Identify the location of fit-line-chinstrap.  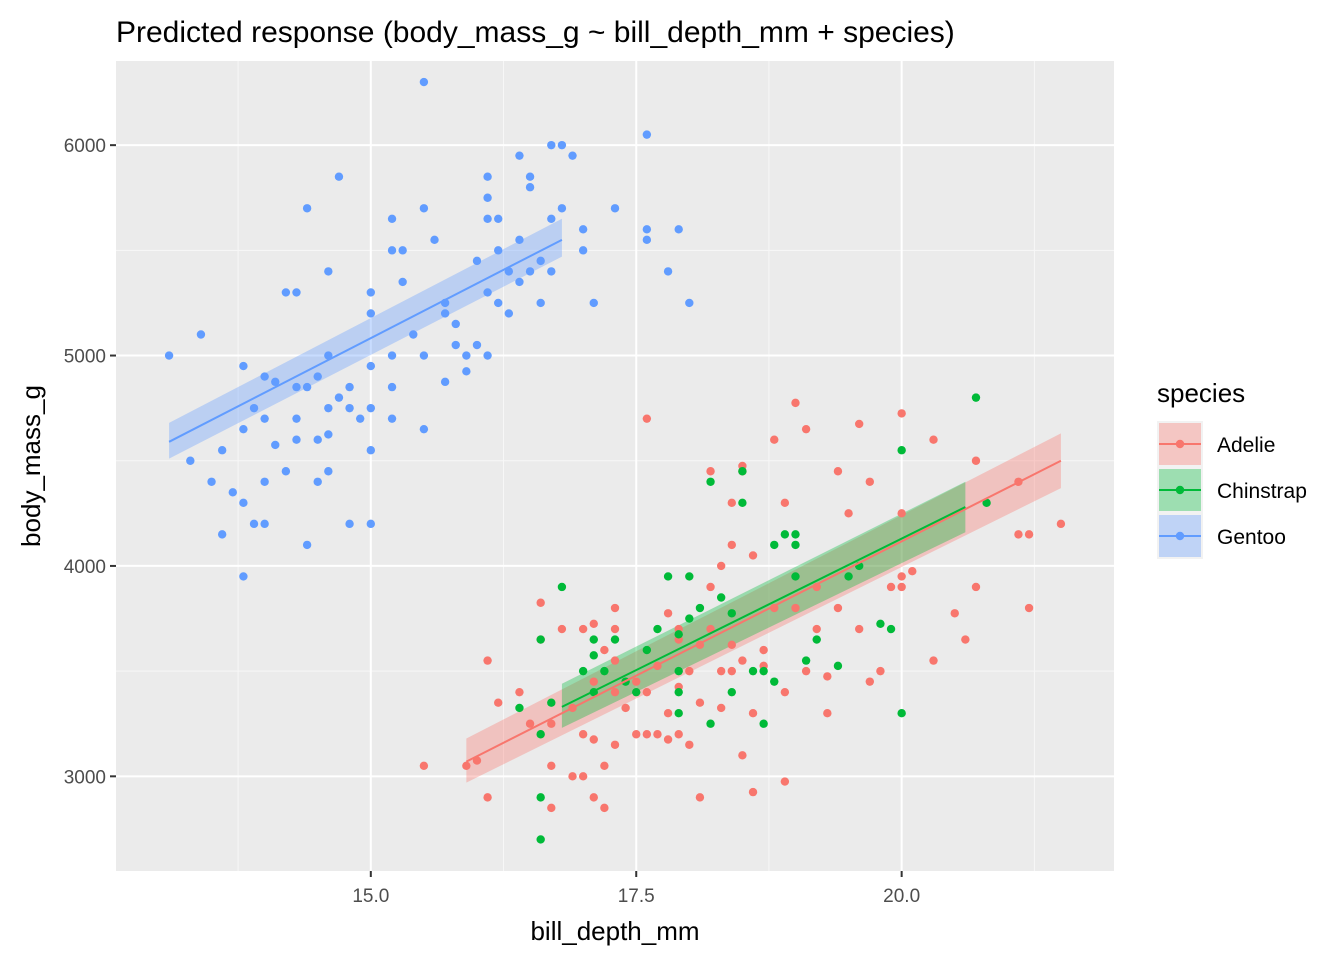
(763, 607).